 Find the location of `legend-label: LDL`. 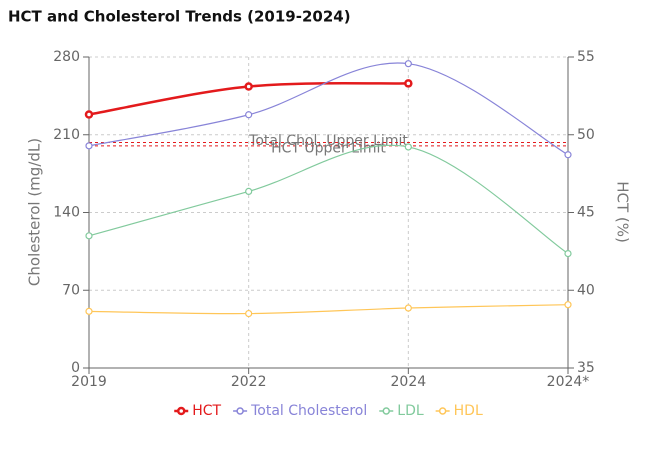

legend-label: LDL is located at coordinates (410, 411).